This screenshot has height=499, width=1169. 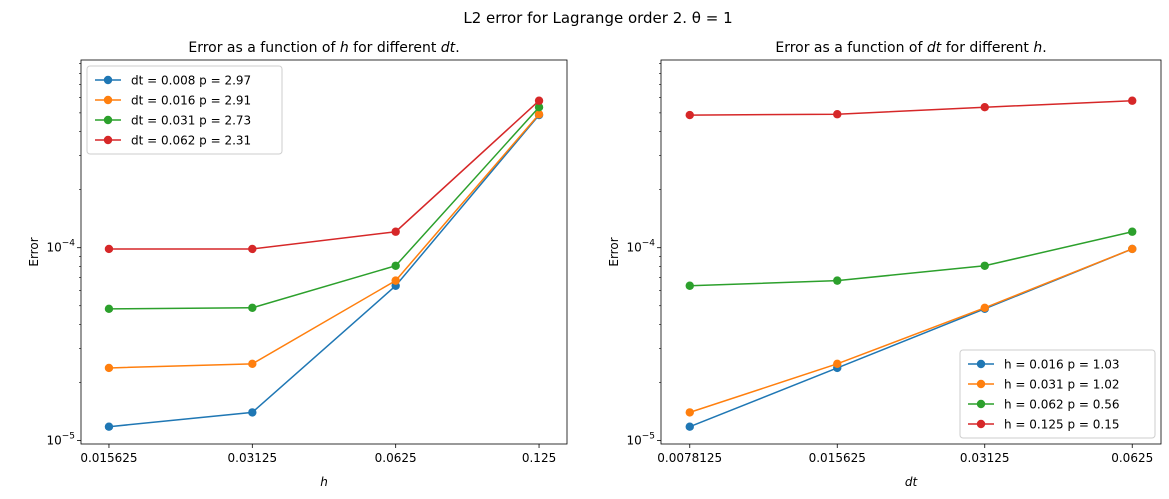 I want to click on figure-suptitle: L2 error for Lagrange order 2. θ = 1, so click(x=597, y=18).